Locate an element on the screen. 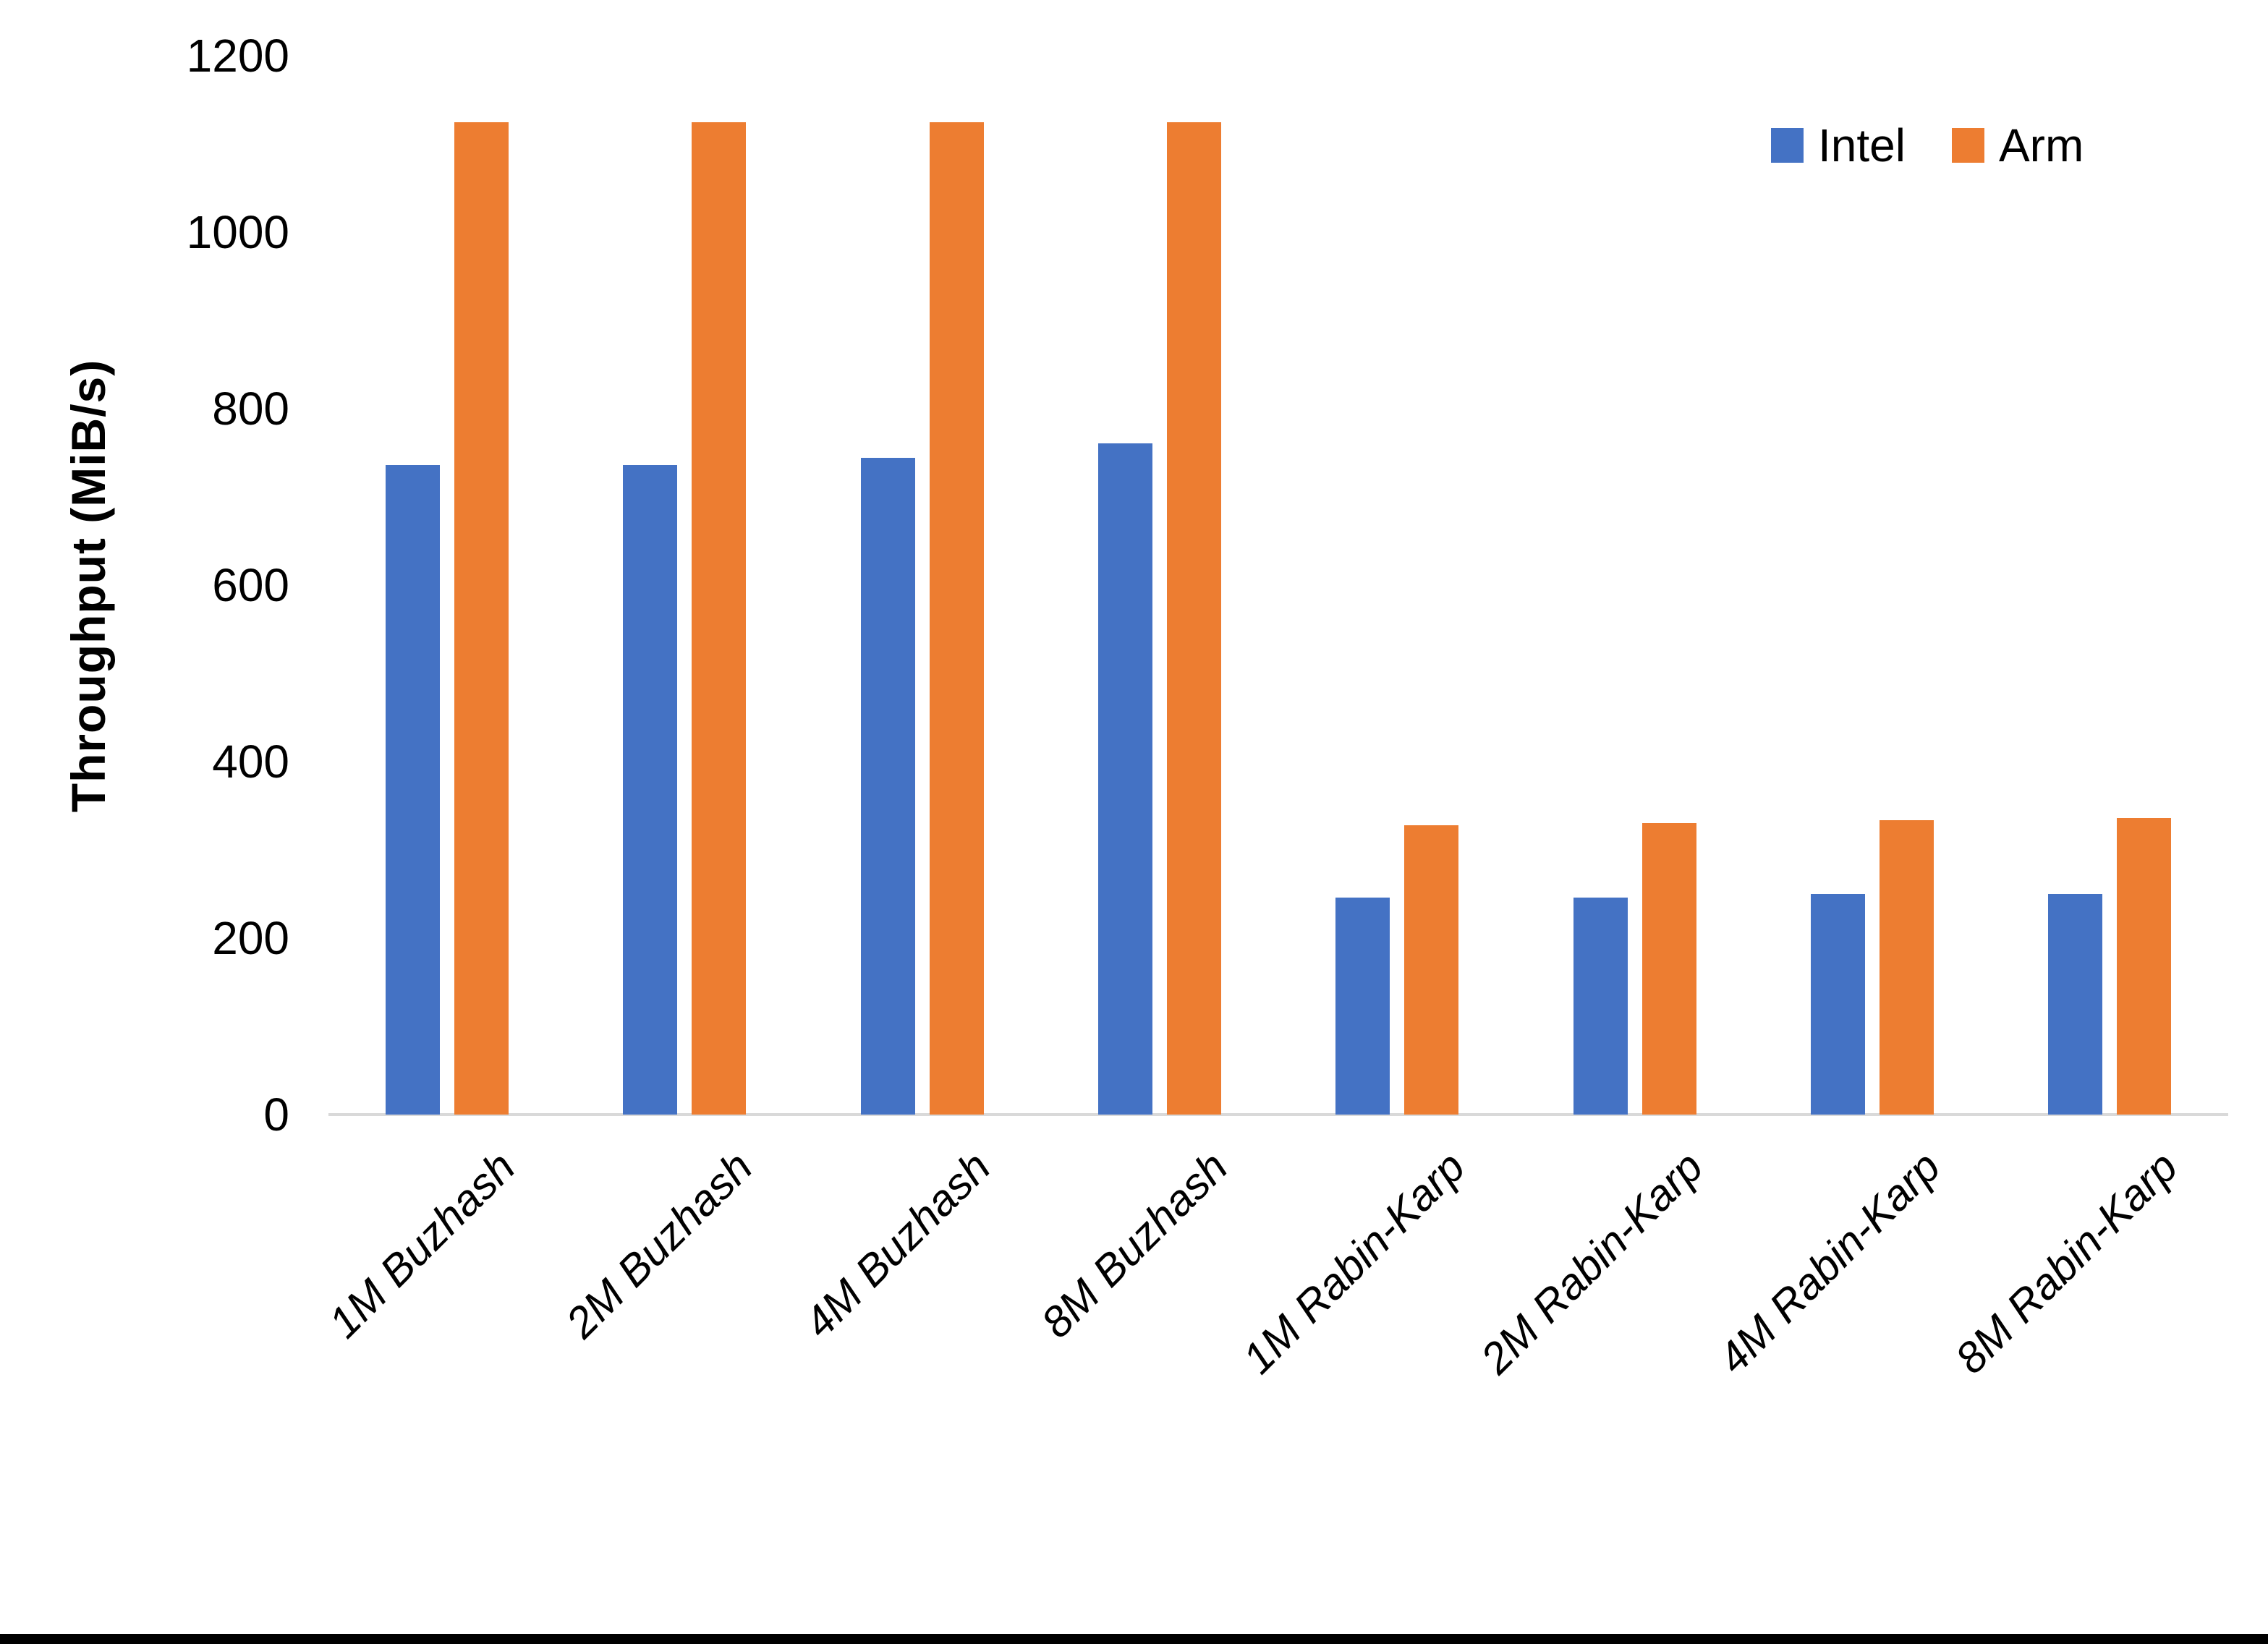 The image size is (2268, 1644). y-tick-label: 400 is located at coordinates (250, 762).